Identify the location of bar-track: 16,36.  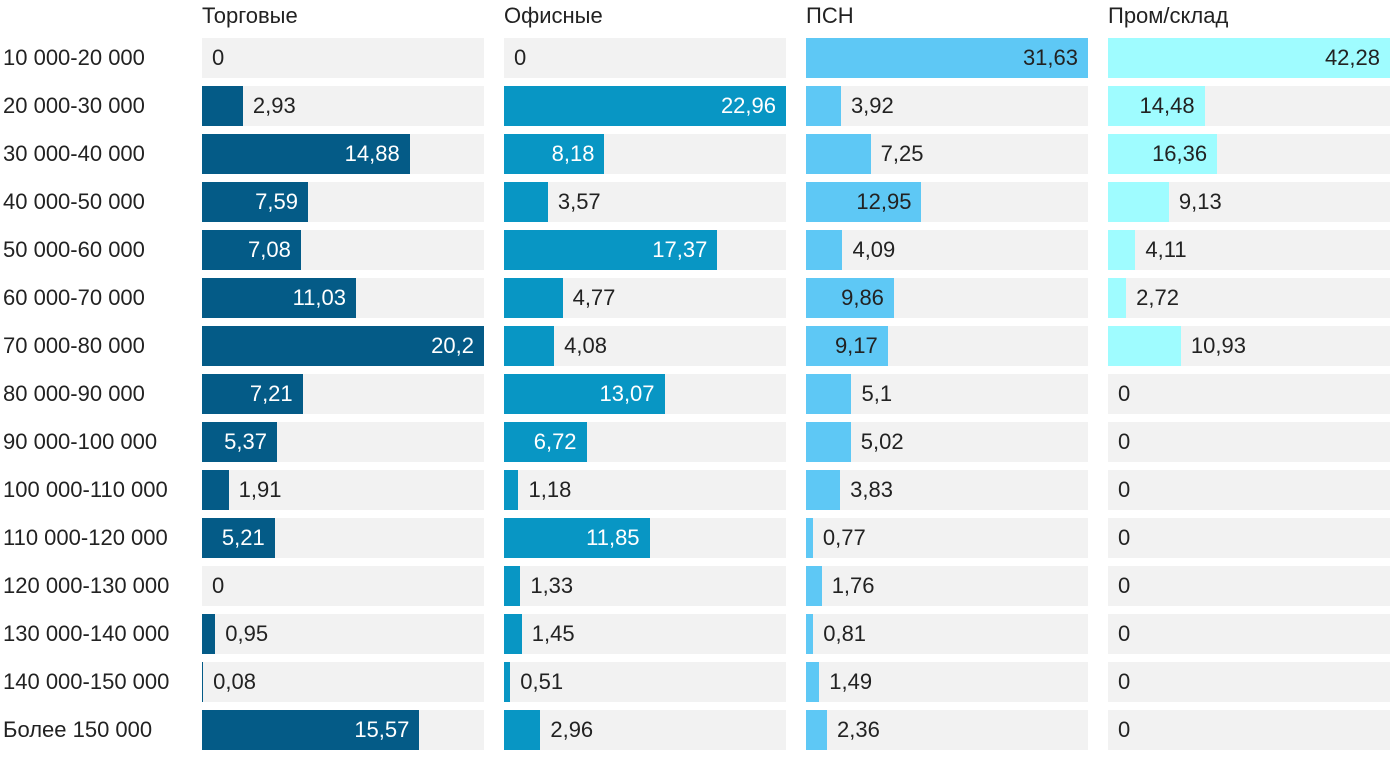
(1249, 154).